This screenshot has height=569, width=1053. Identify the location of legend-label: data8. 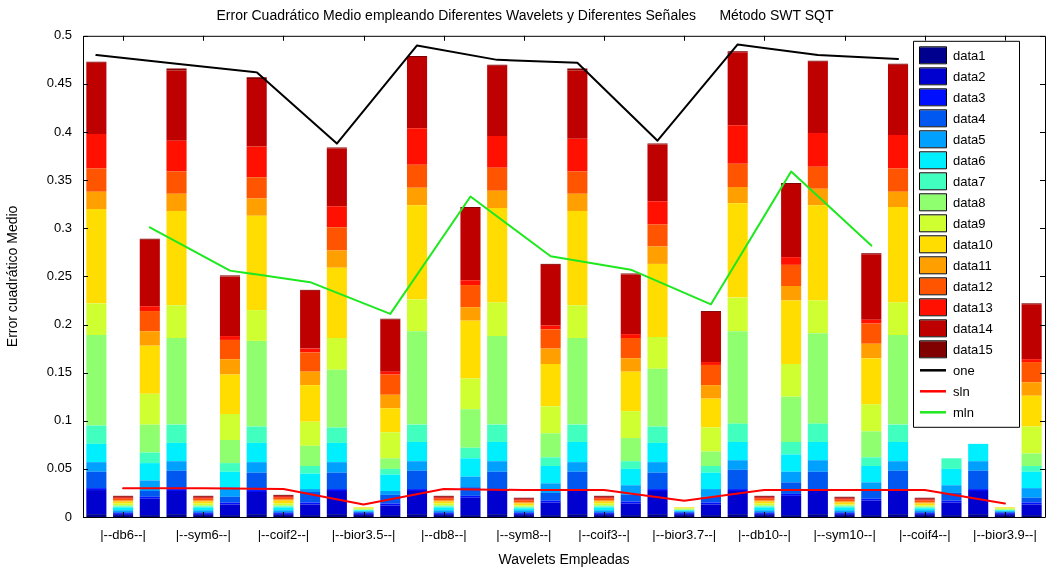
(969, 202).